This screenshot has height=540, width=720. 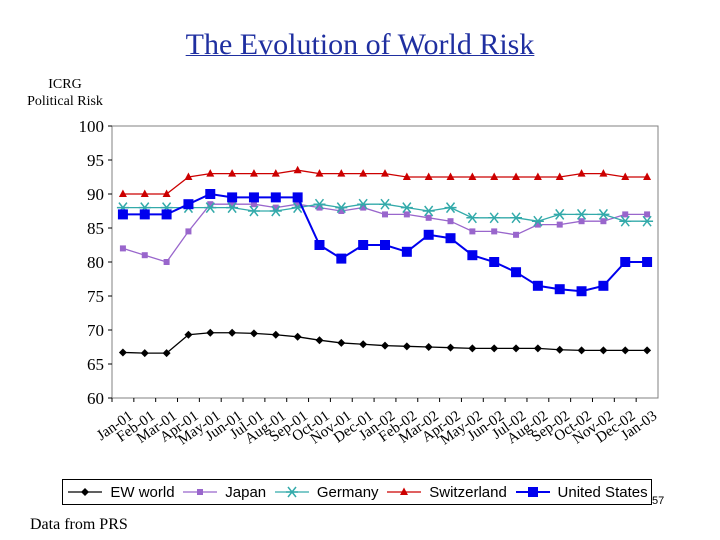 What do you see at coordinates (602, 492) in the screenshot?
I see `legend-label: United States` at bounding box center [602, 492].